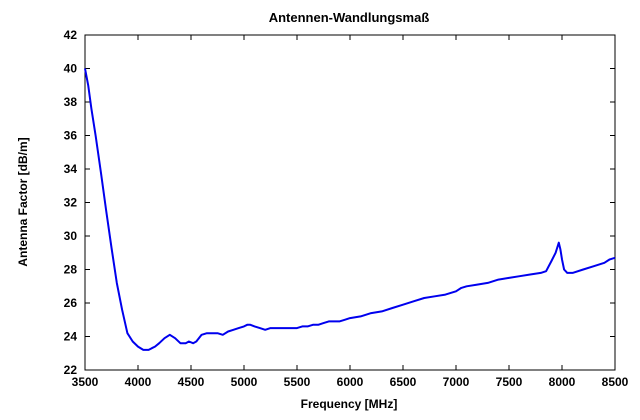 The image size is (640, 420). What do you see at coordinates (85, 382) in the screenshot?
I see `x-tick-label: 3500` at bounding box center [85, 382].